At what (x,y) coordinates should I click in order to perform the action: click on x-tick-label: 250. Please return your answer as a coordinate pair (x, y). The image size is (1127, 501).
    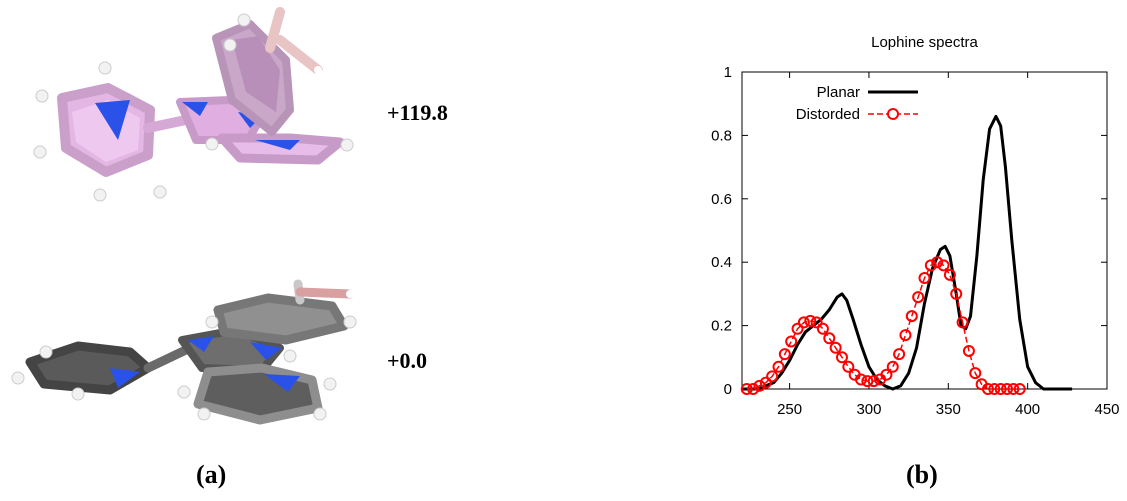
    Looking at the image, I should click on (789, 409).